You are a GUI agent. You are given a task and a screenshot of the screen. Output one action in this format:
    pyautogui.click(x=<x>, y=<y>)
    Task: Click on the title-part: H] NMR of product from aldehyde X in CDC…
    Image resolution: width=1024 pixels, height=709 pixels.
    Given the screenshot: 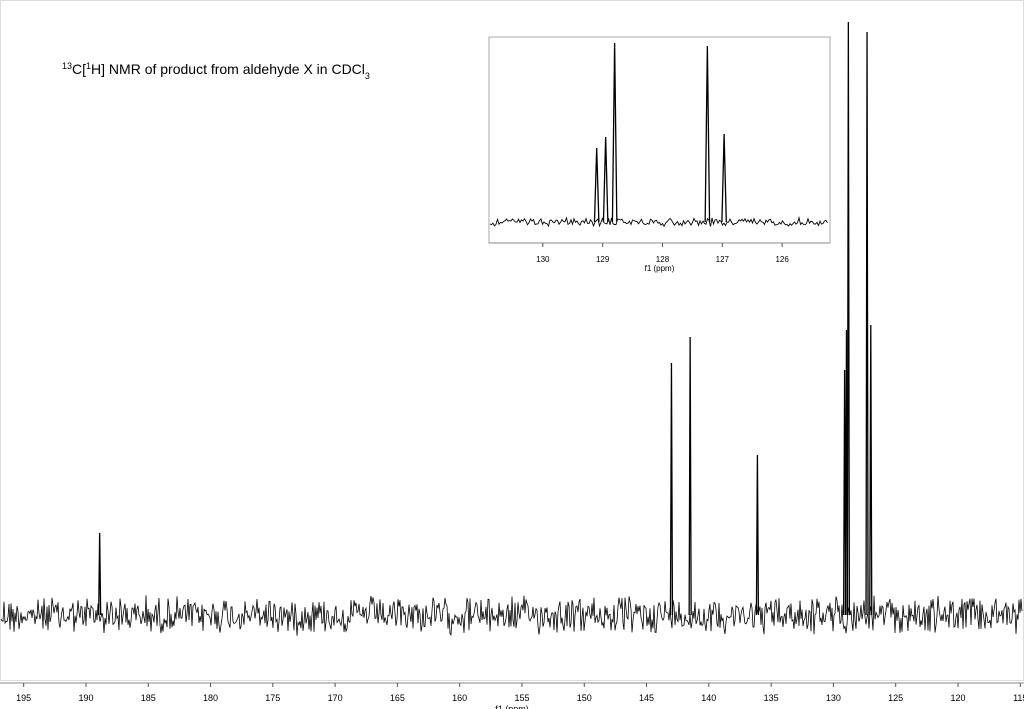 What is the action you would take?
    pyautogui.click(x=228, y=69)
    